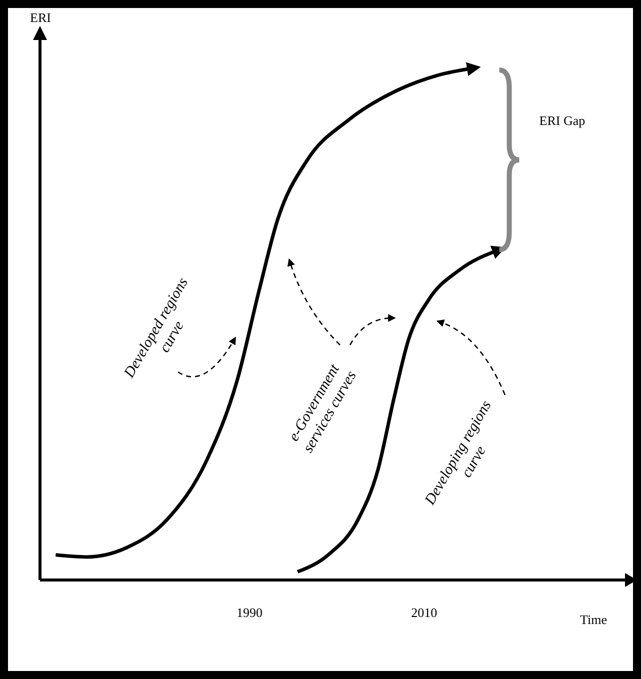  Describe the element at coordinates (594, 619) in the screenshot. I see `x-axis-title: Time` at that location.